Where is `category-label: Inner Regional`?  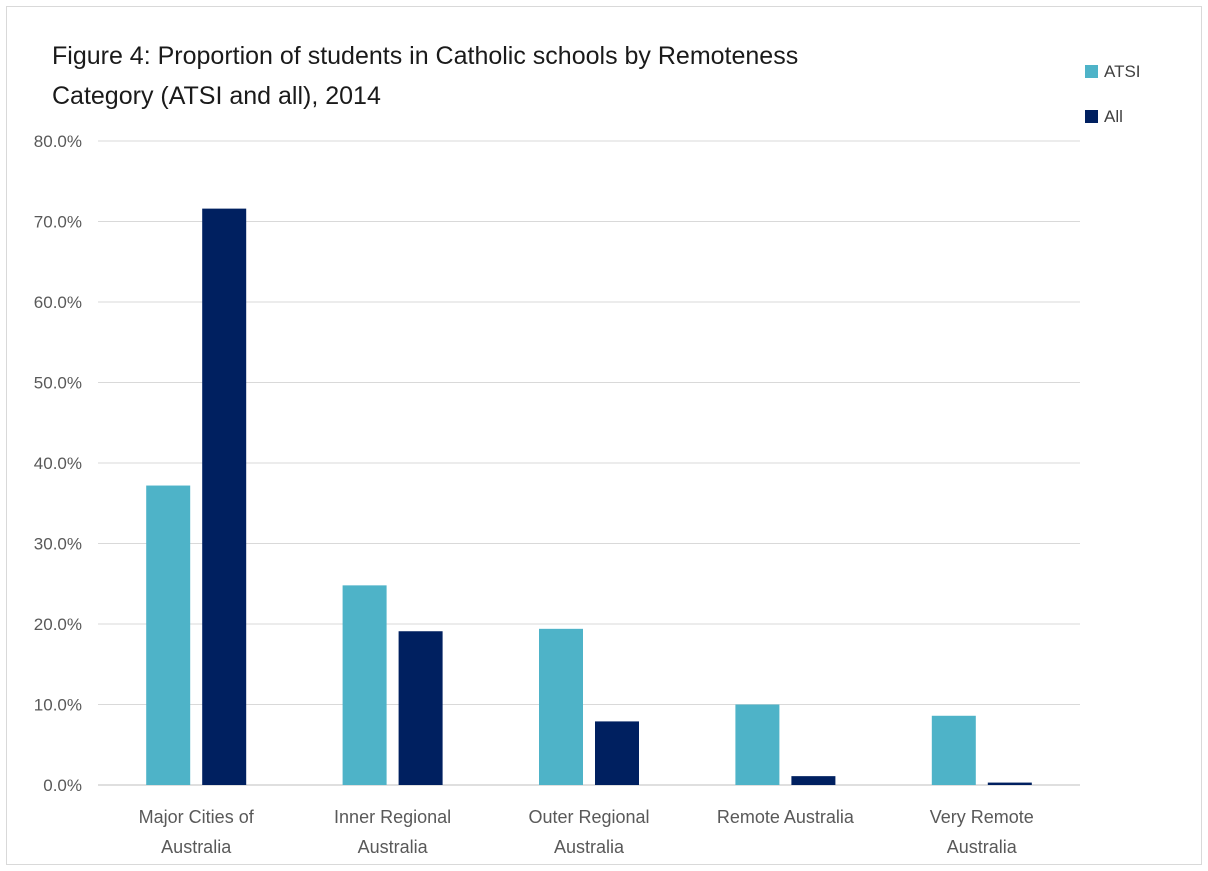
category-label: Inner Regional is located at coordinates (392, 817).